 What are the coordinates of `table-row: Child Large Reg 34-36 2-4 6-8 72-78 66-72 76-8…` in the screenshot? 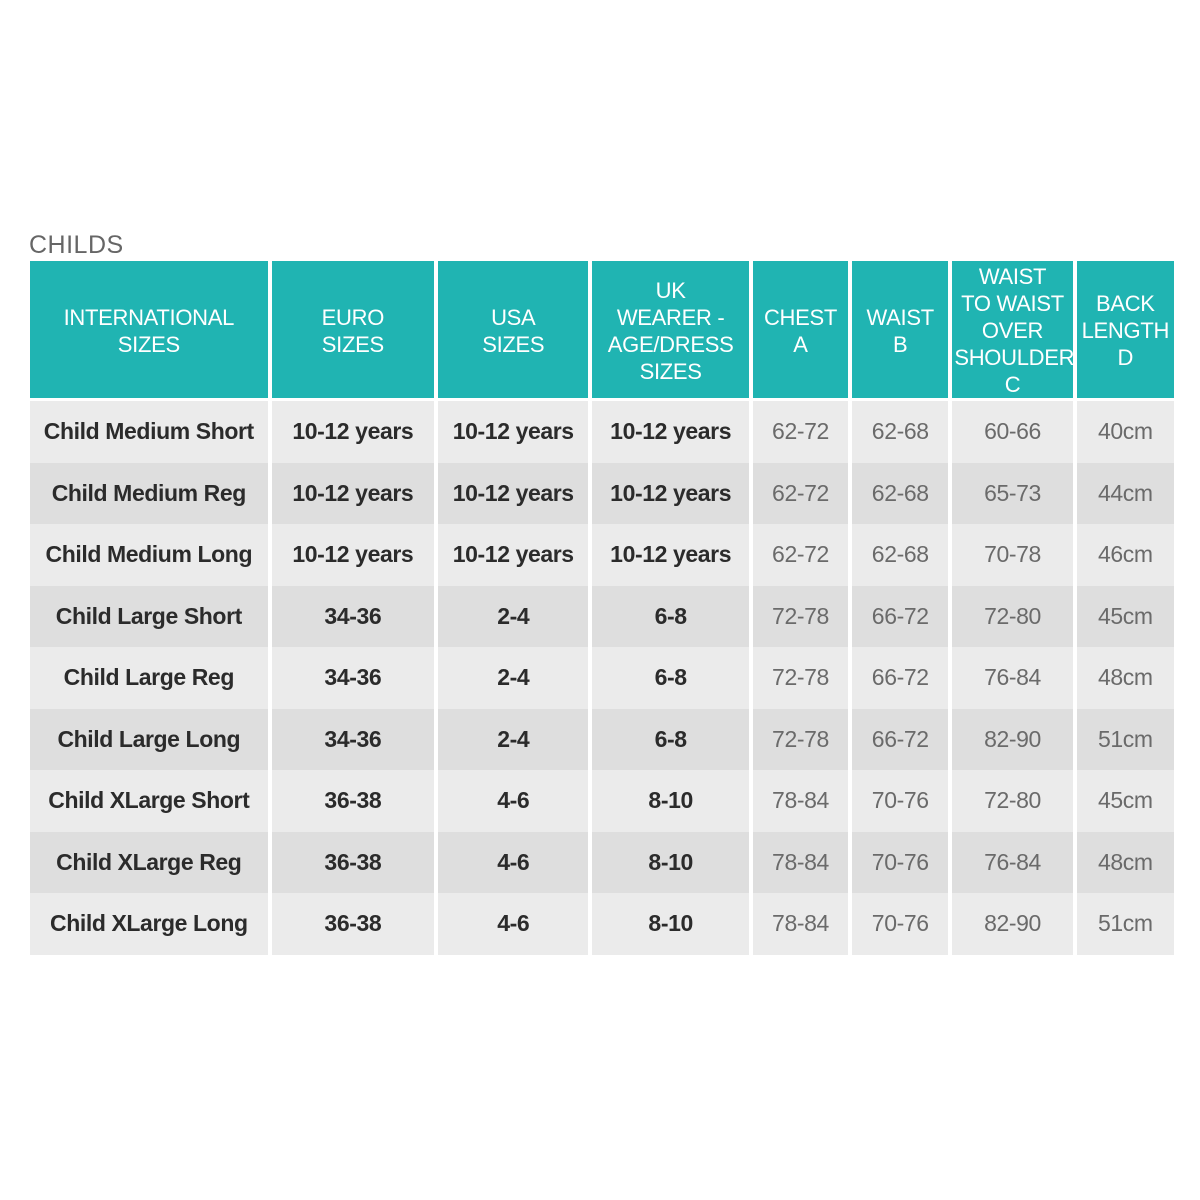 It's located at (602, 678).